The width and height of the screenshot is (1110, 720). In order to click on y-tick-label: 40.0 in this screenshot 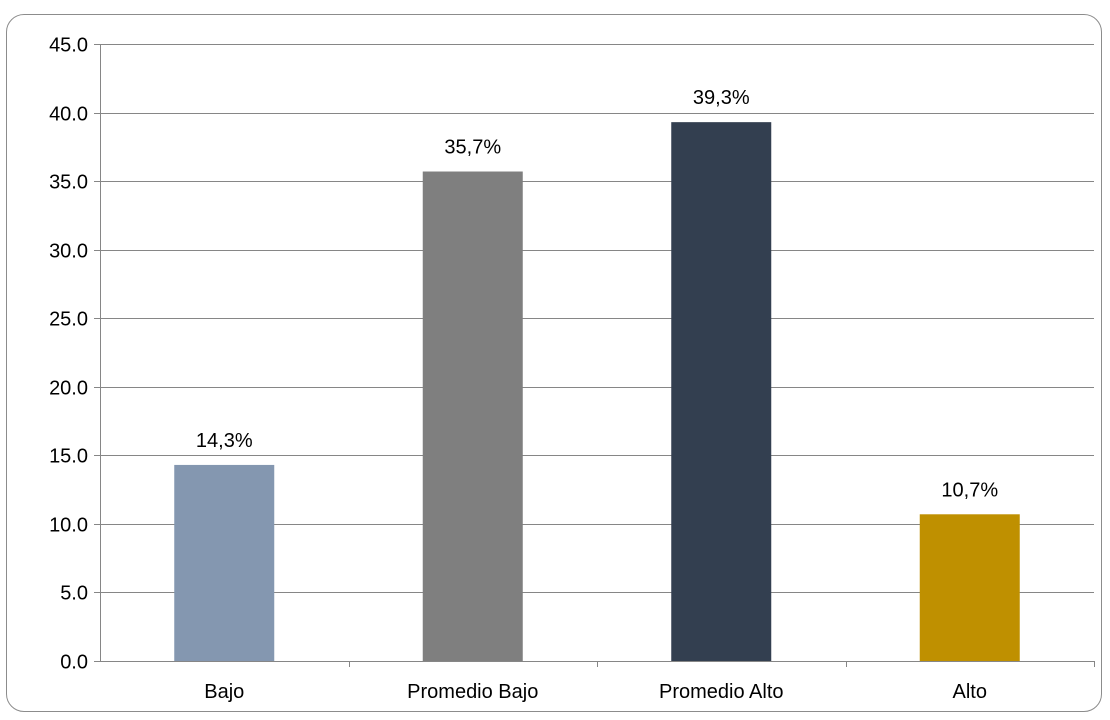, I will do `click(68, 115)`.